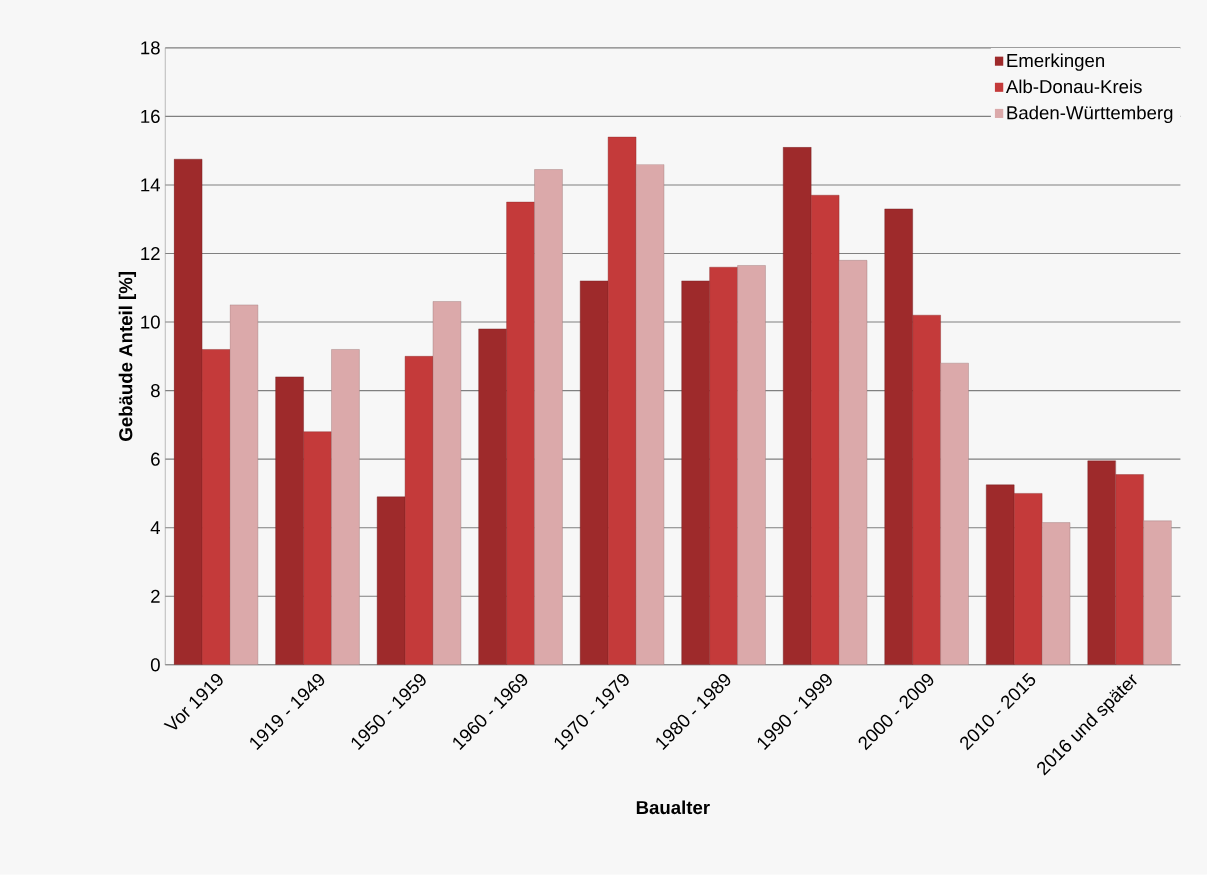 Image resolution: width=1207 pixels, height=875 pixels. Describe the element at coordinates (673, 807) in the screenshot. I see `x-axis-title: Baualter` at that location.